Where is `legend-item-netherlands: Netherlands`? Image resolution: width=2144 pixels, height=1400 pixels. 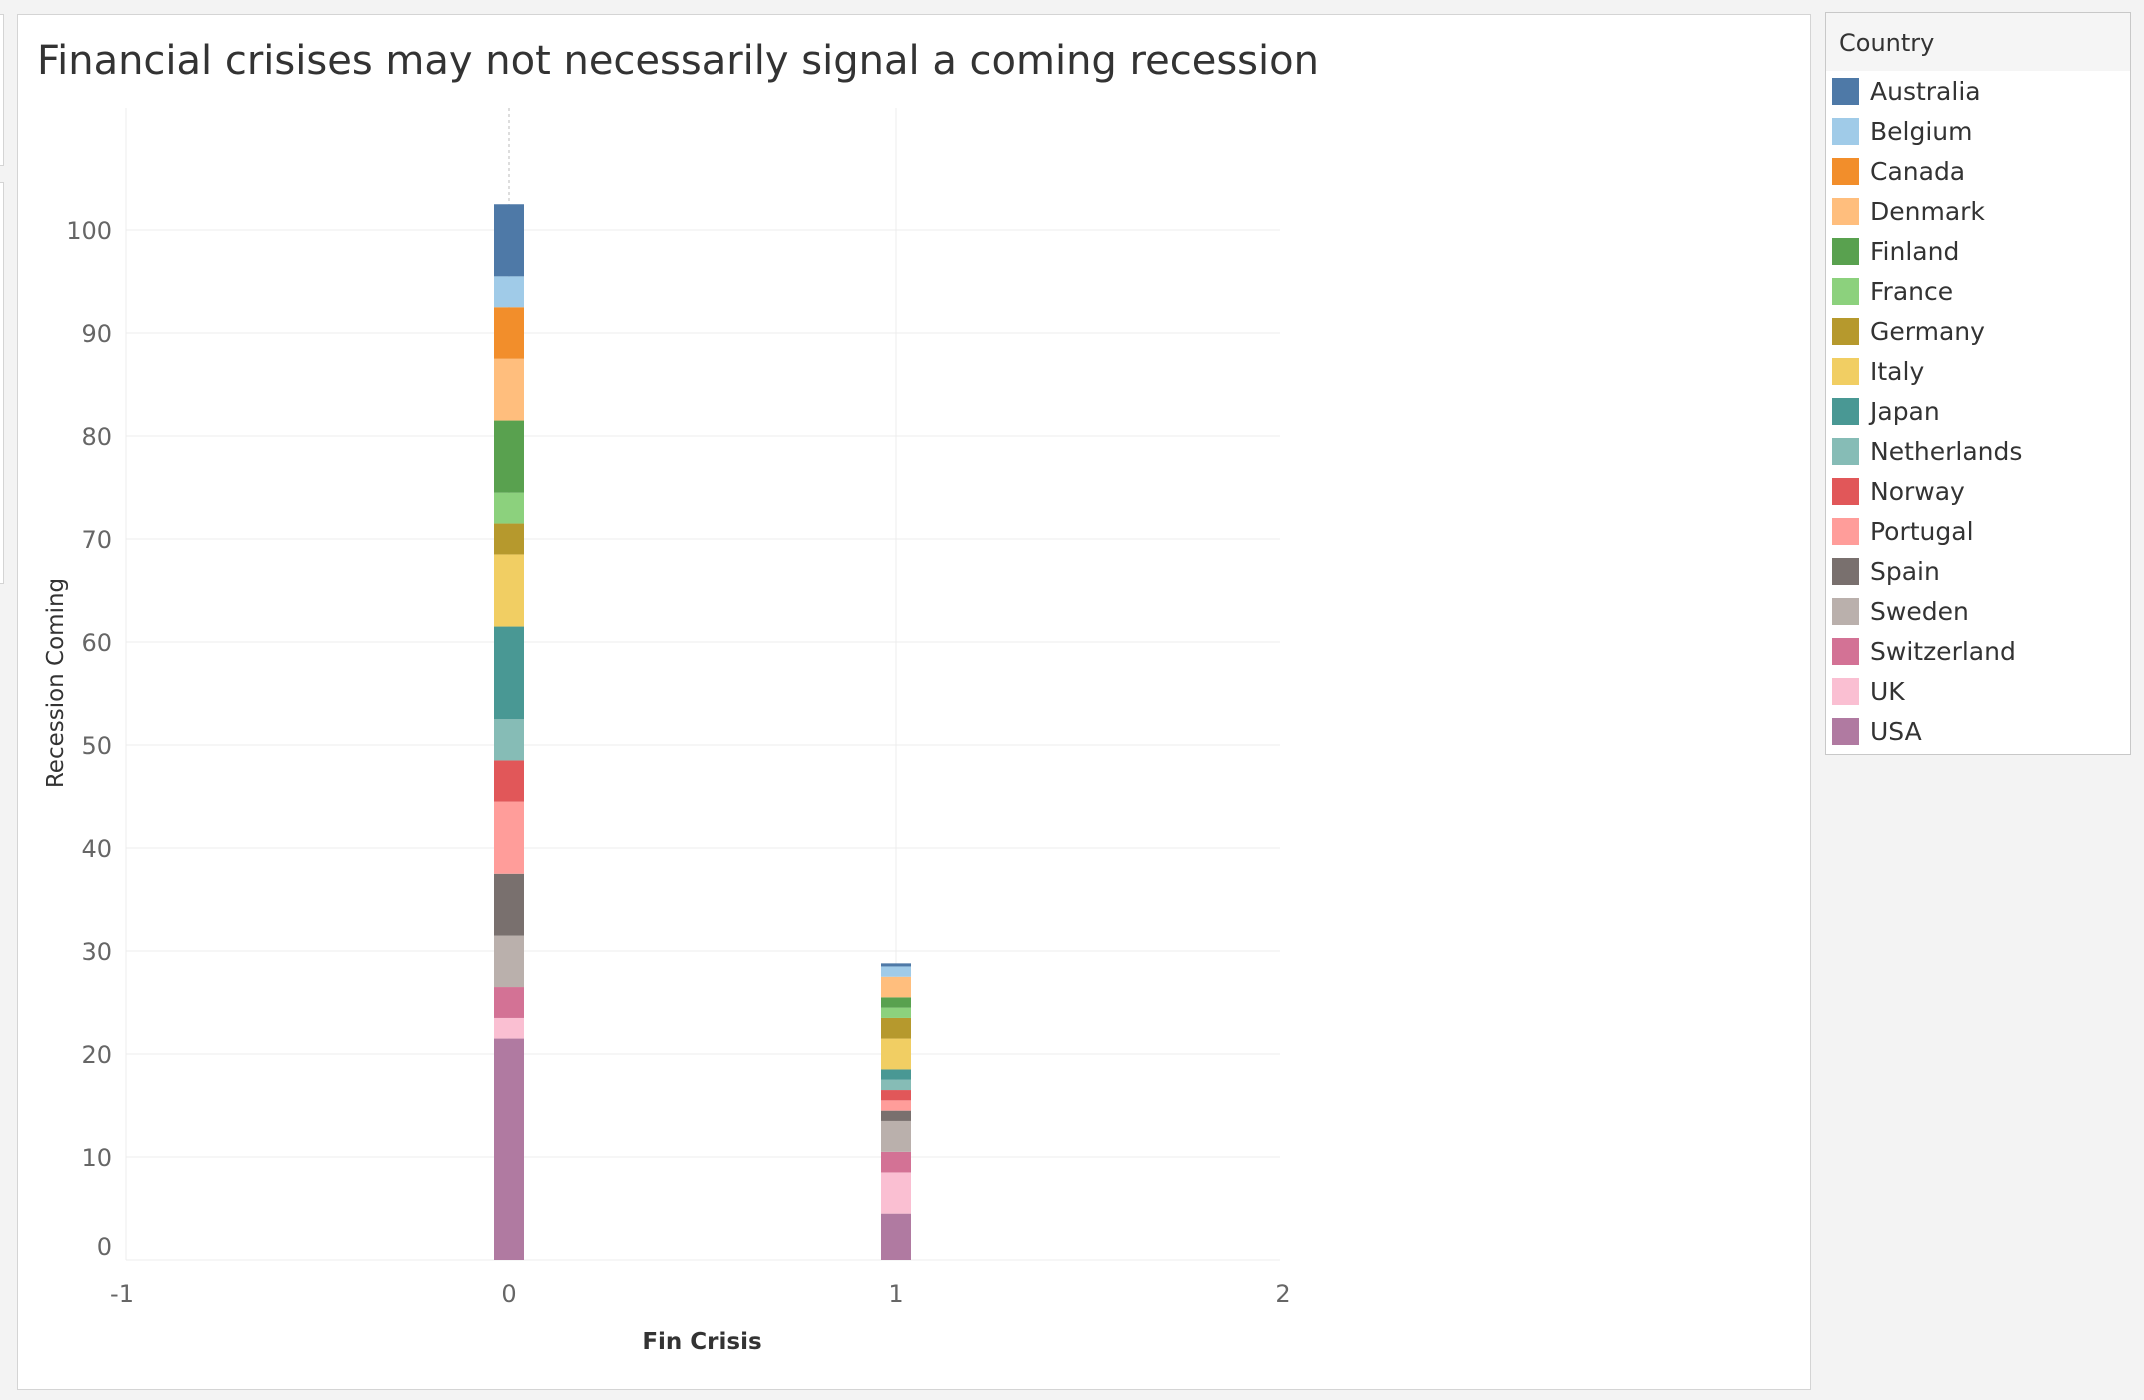 legend-item-netherlands: Netherlands is located at coordinates (1978, 451).